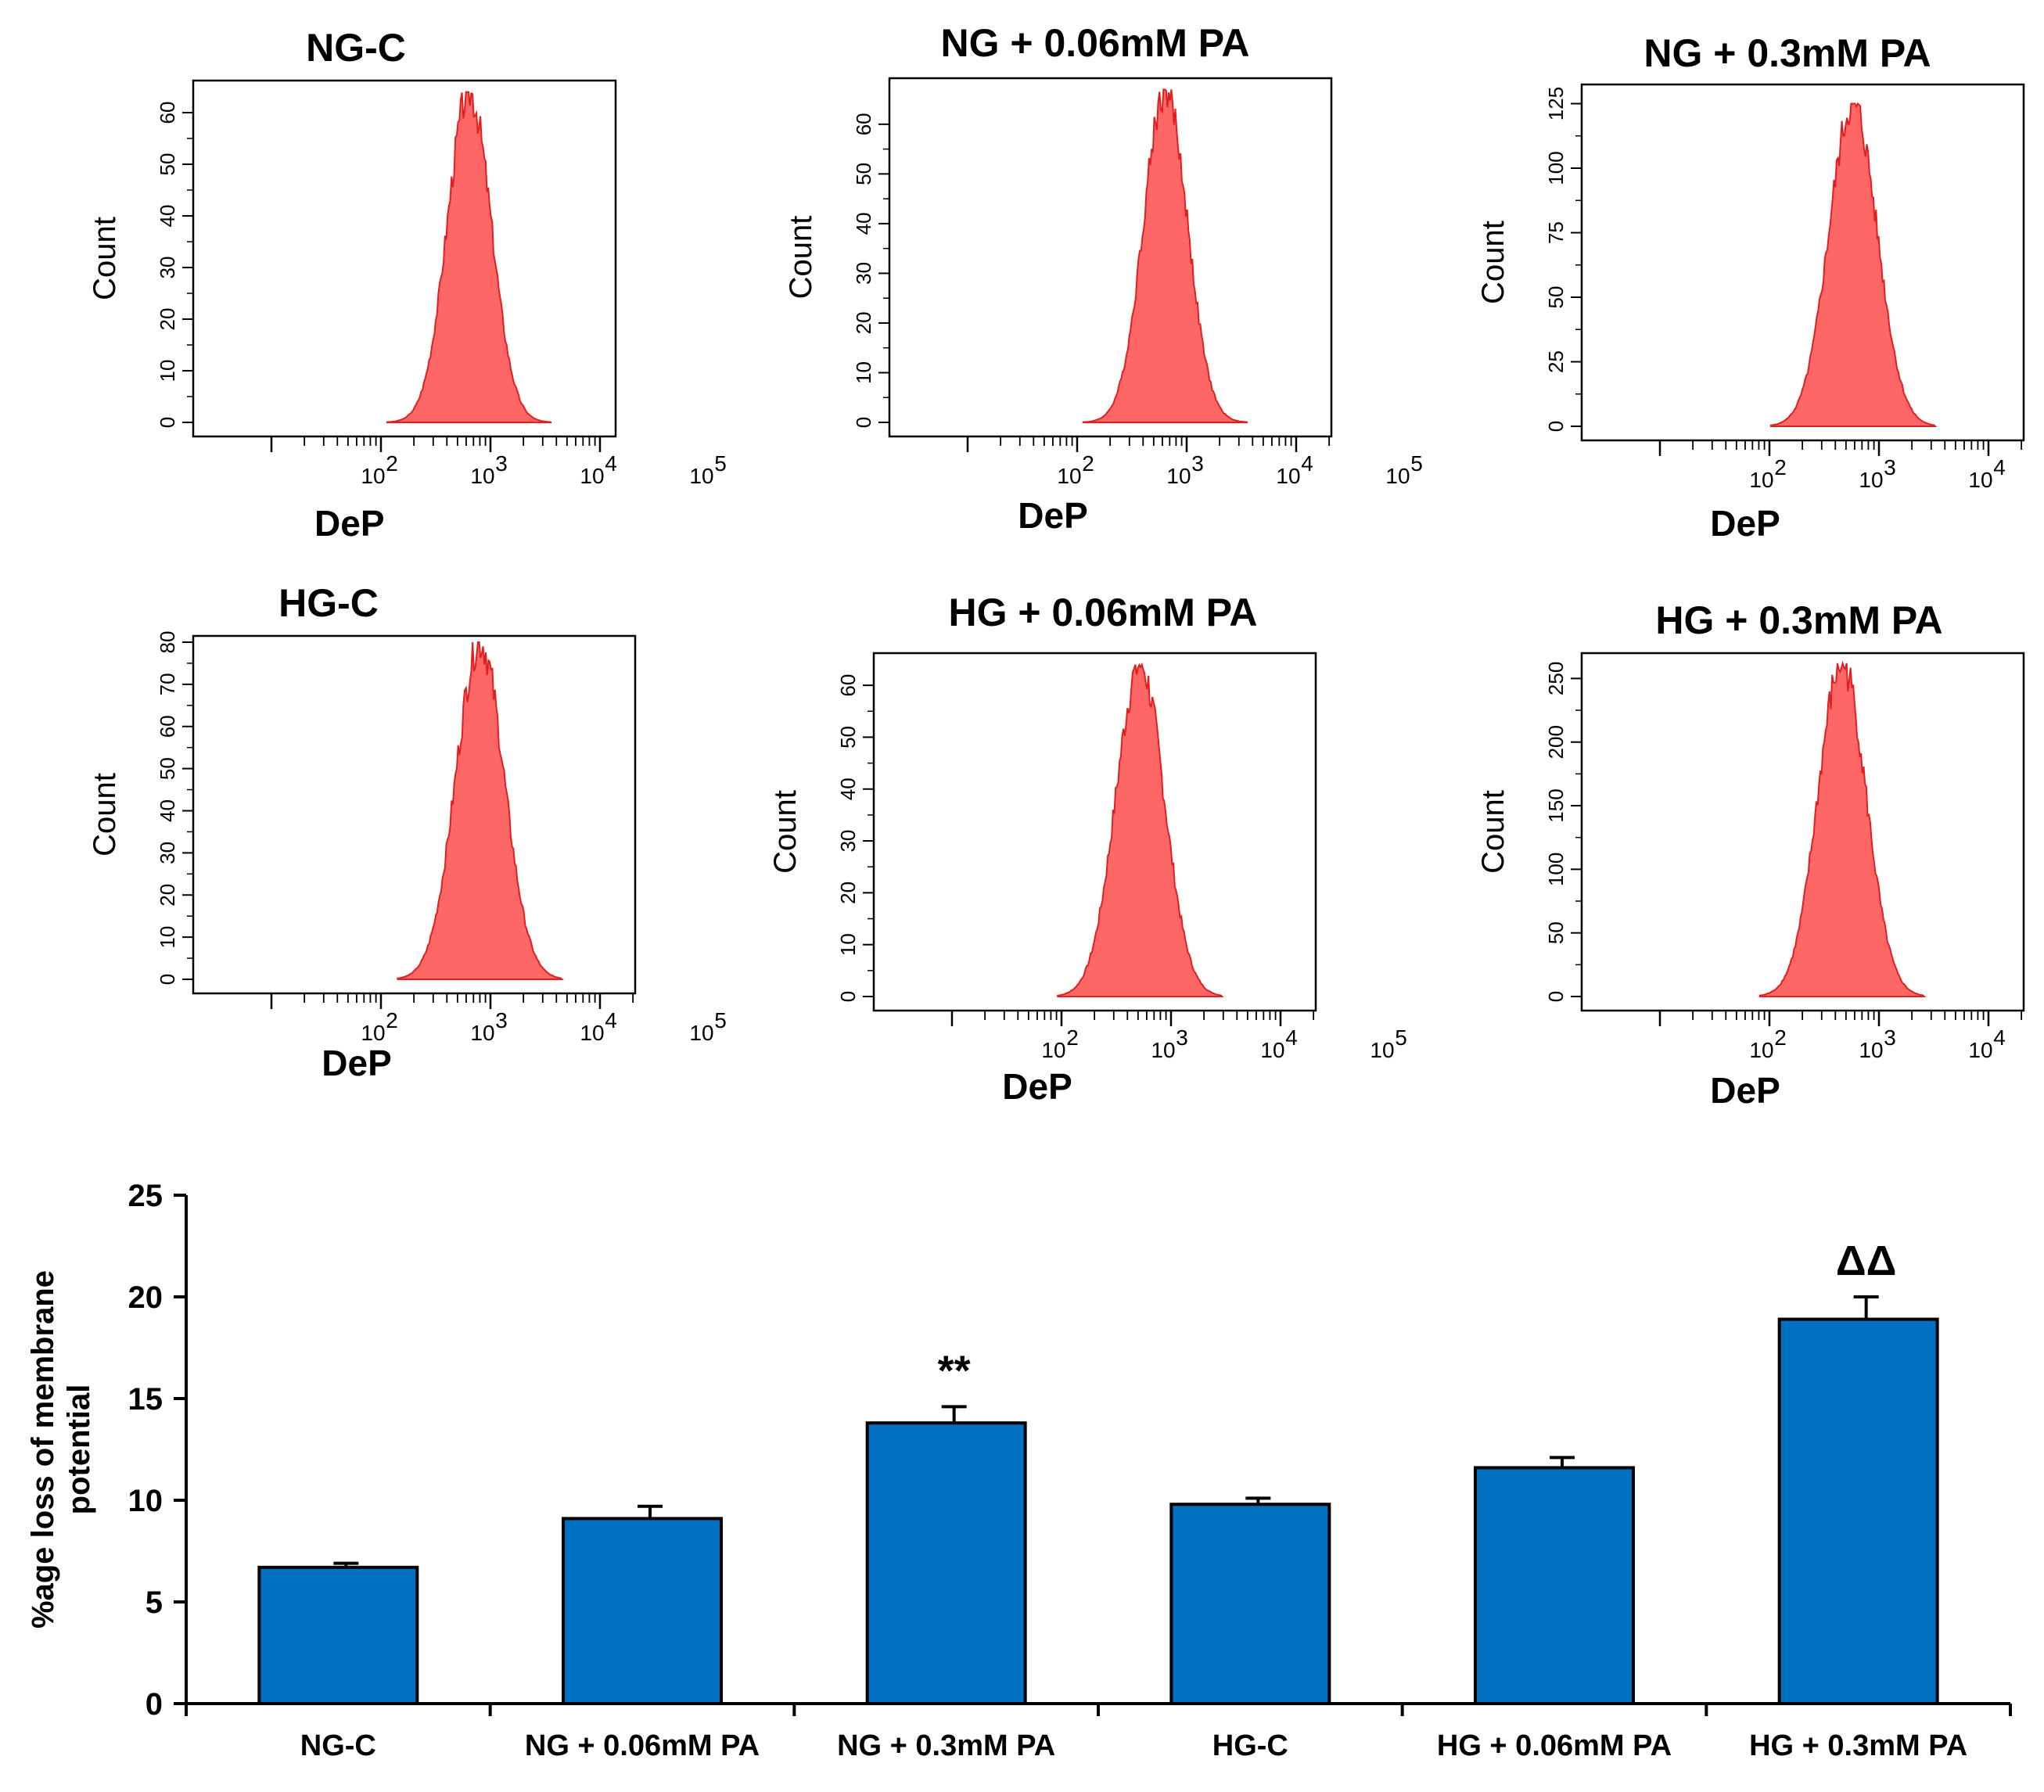 Image resolution: width=2044 pixels, height=1792 pixels. What do you see at coordinates (1102, 612) in the screenshot?
I see `histogram-title: HG + 0.06mM PA` at bounding box center [1102, 612].